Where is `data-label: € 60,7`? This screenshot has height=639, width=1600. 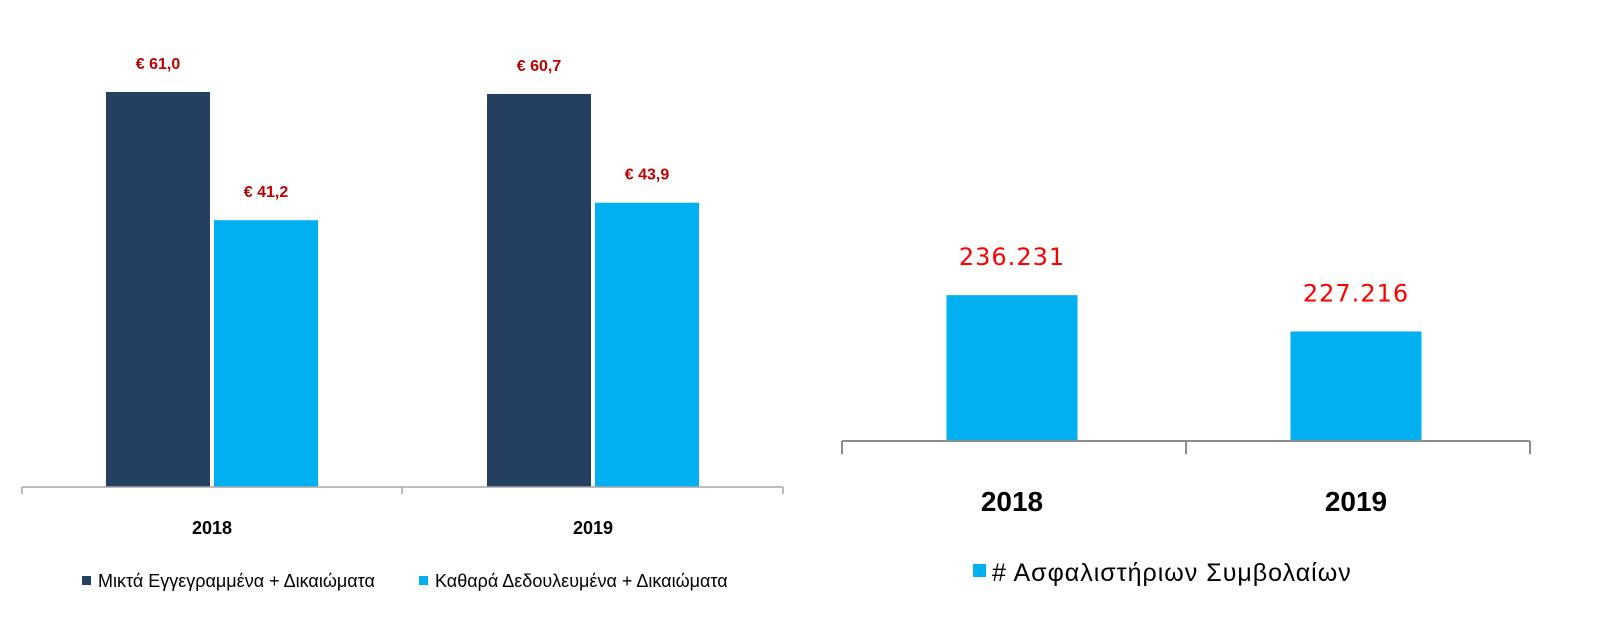 data-label: € 60,7 is located at coordinates (539, 66).